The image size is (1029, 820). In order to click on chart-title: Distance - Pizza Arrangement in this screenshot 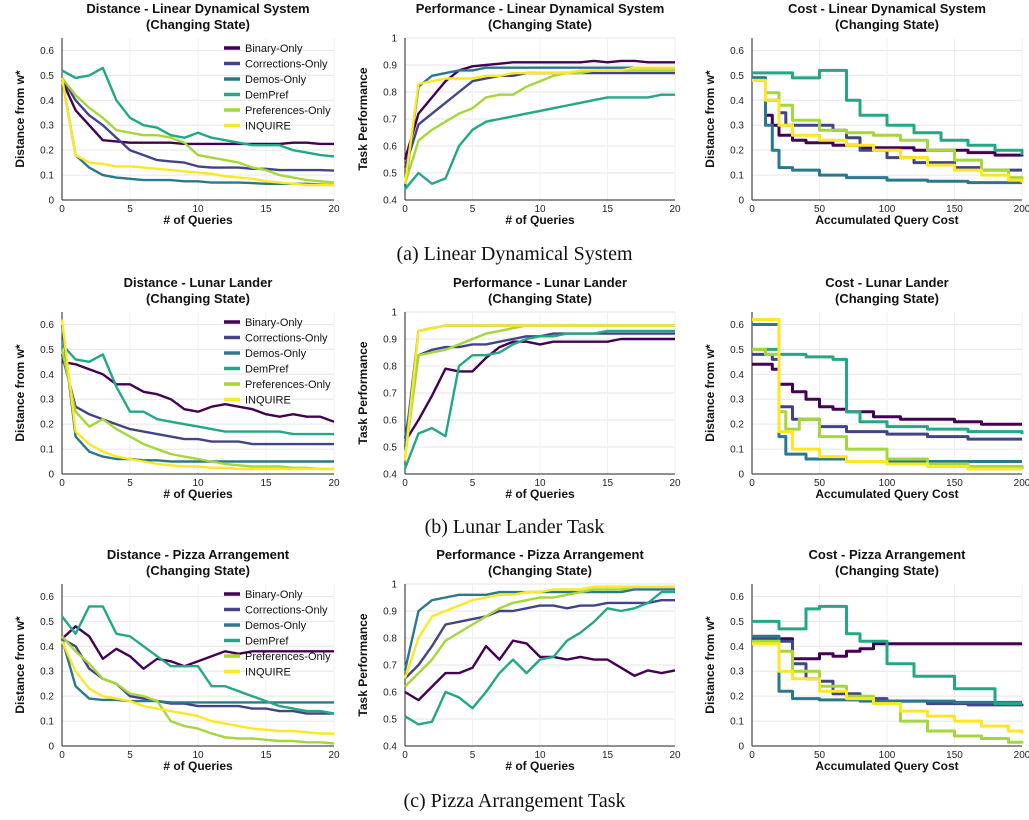, I will do `click(198, 554)`.